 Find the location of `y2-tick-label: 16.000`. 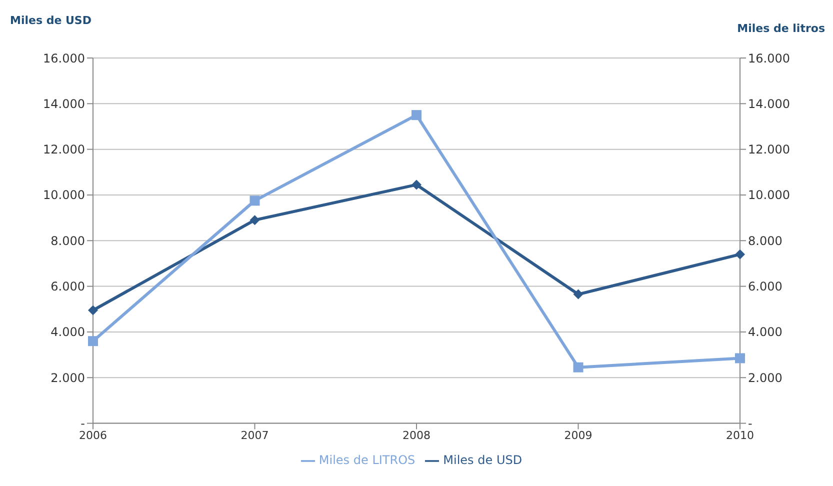

y2-tick-label: 16.000 is located at coordinates (769, 58).